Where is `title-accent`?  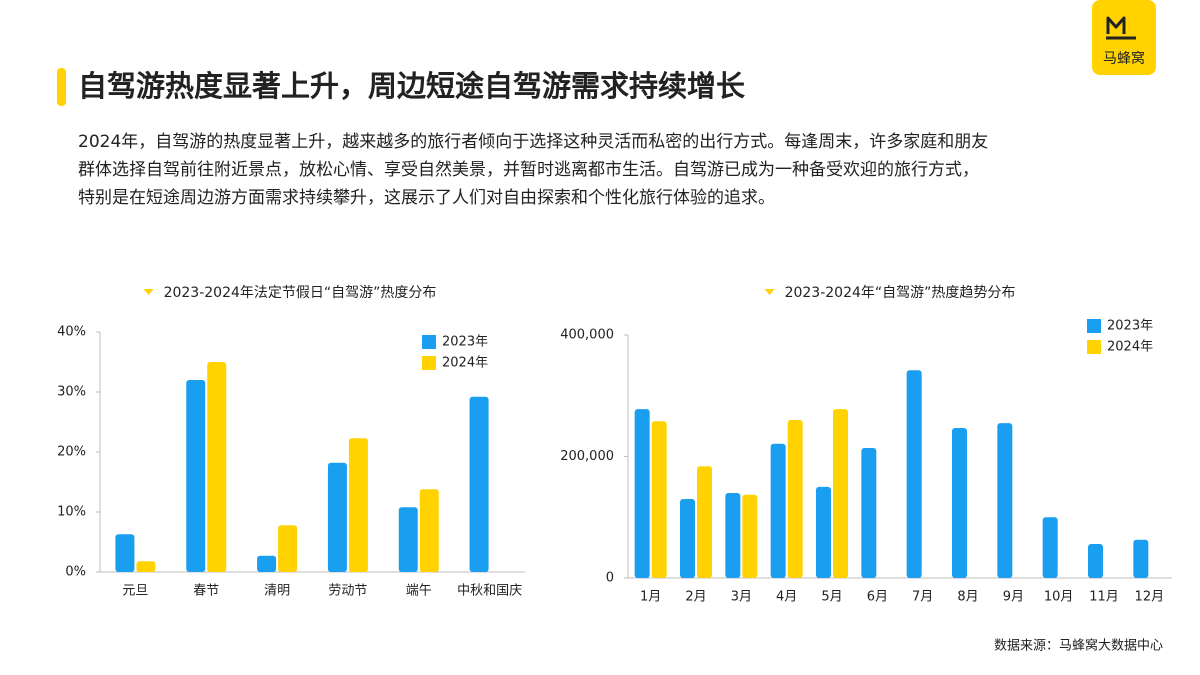
title-accent is located at coordinates (61, 87).